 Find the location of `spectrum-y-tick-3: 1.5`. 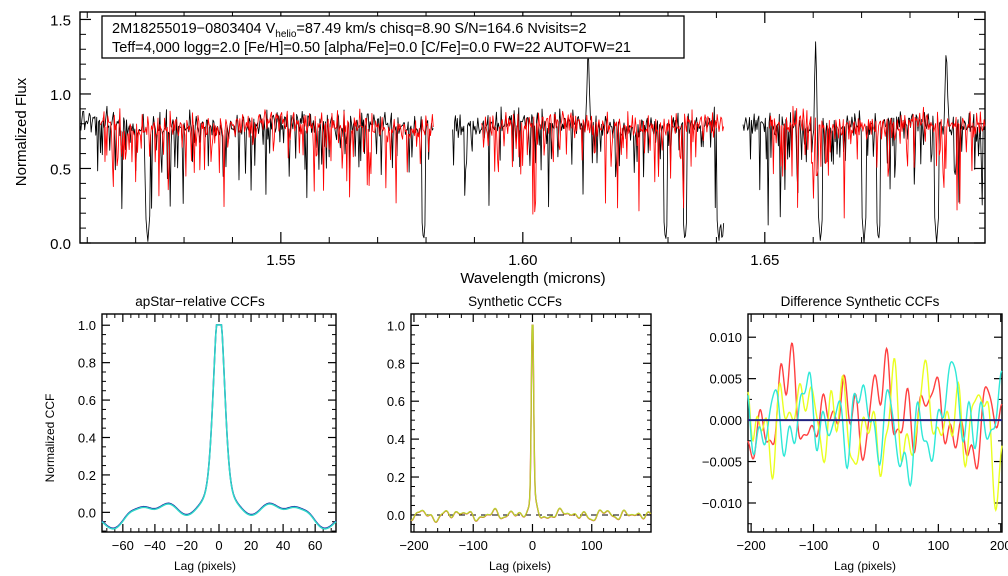

spectrum-y-tick-3: 1.5 is located at coordinates (60, 20).